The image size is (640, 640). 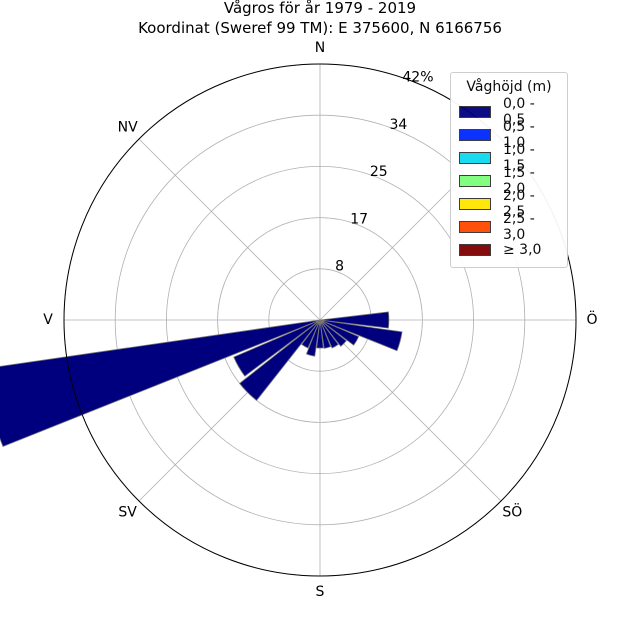 I want to click on legend-label: 2,0 - 2,5, so click(x=519, y=203).